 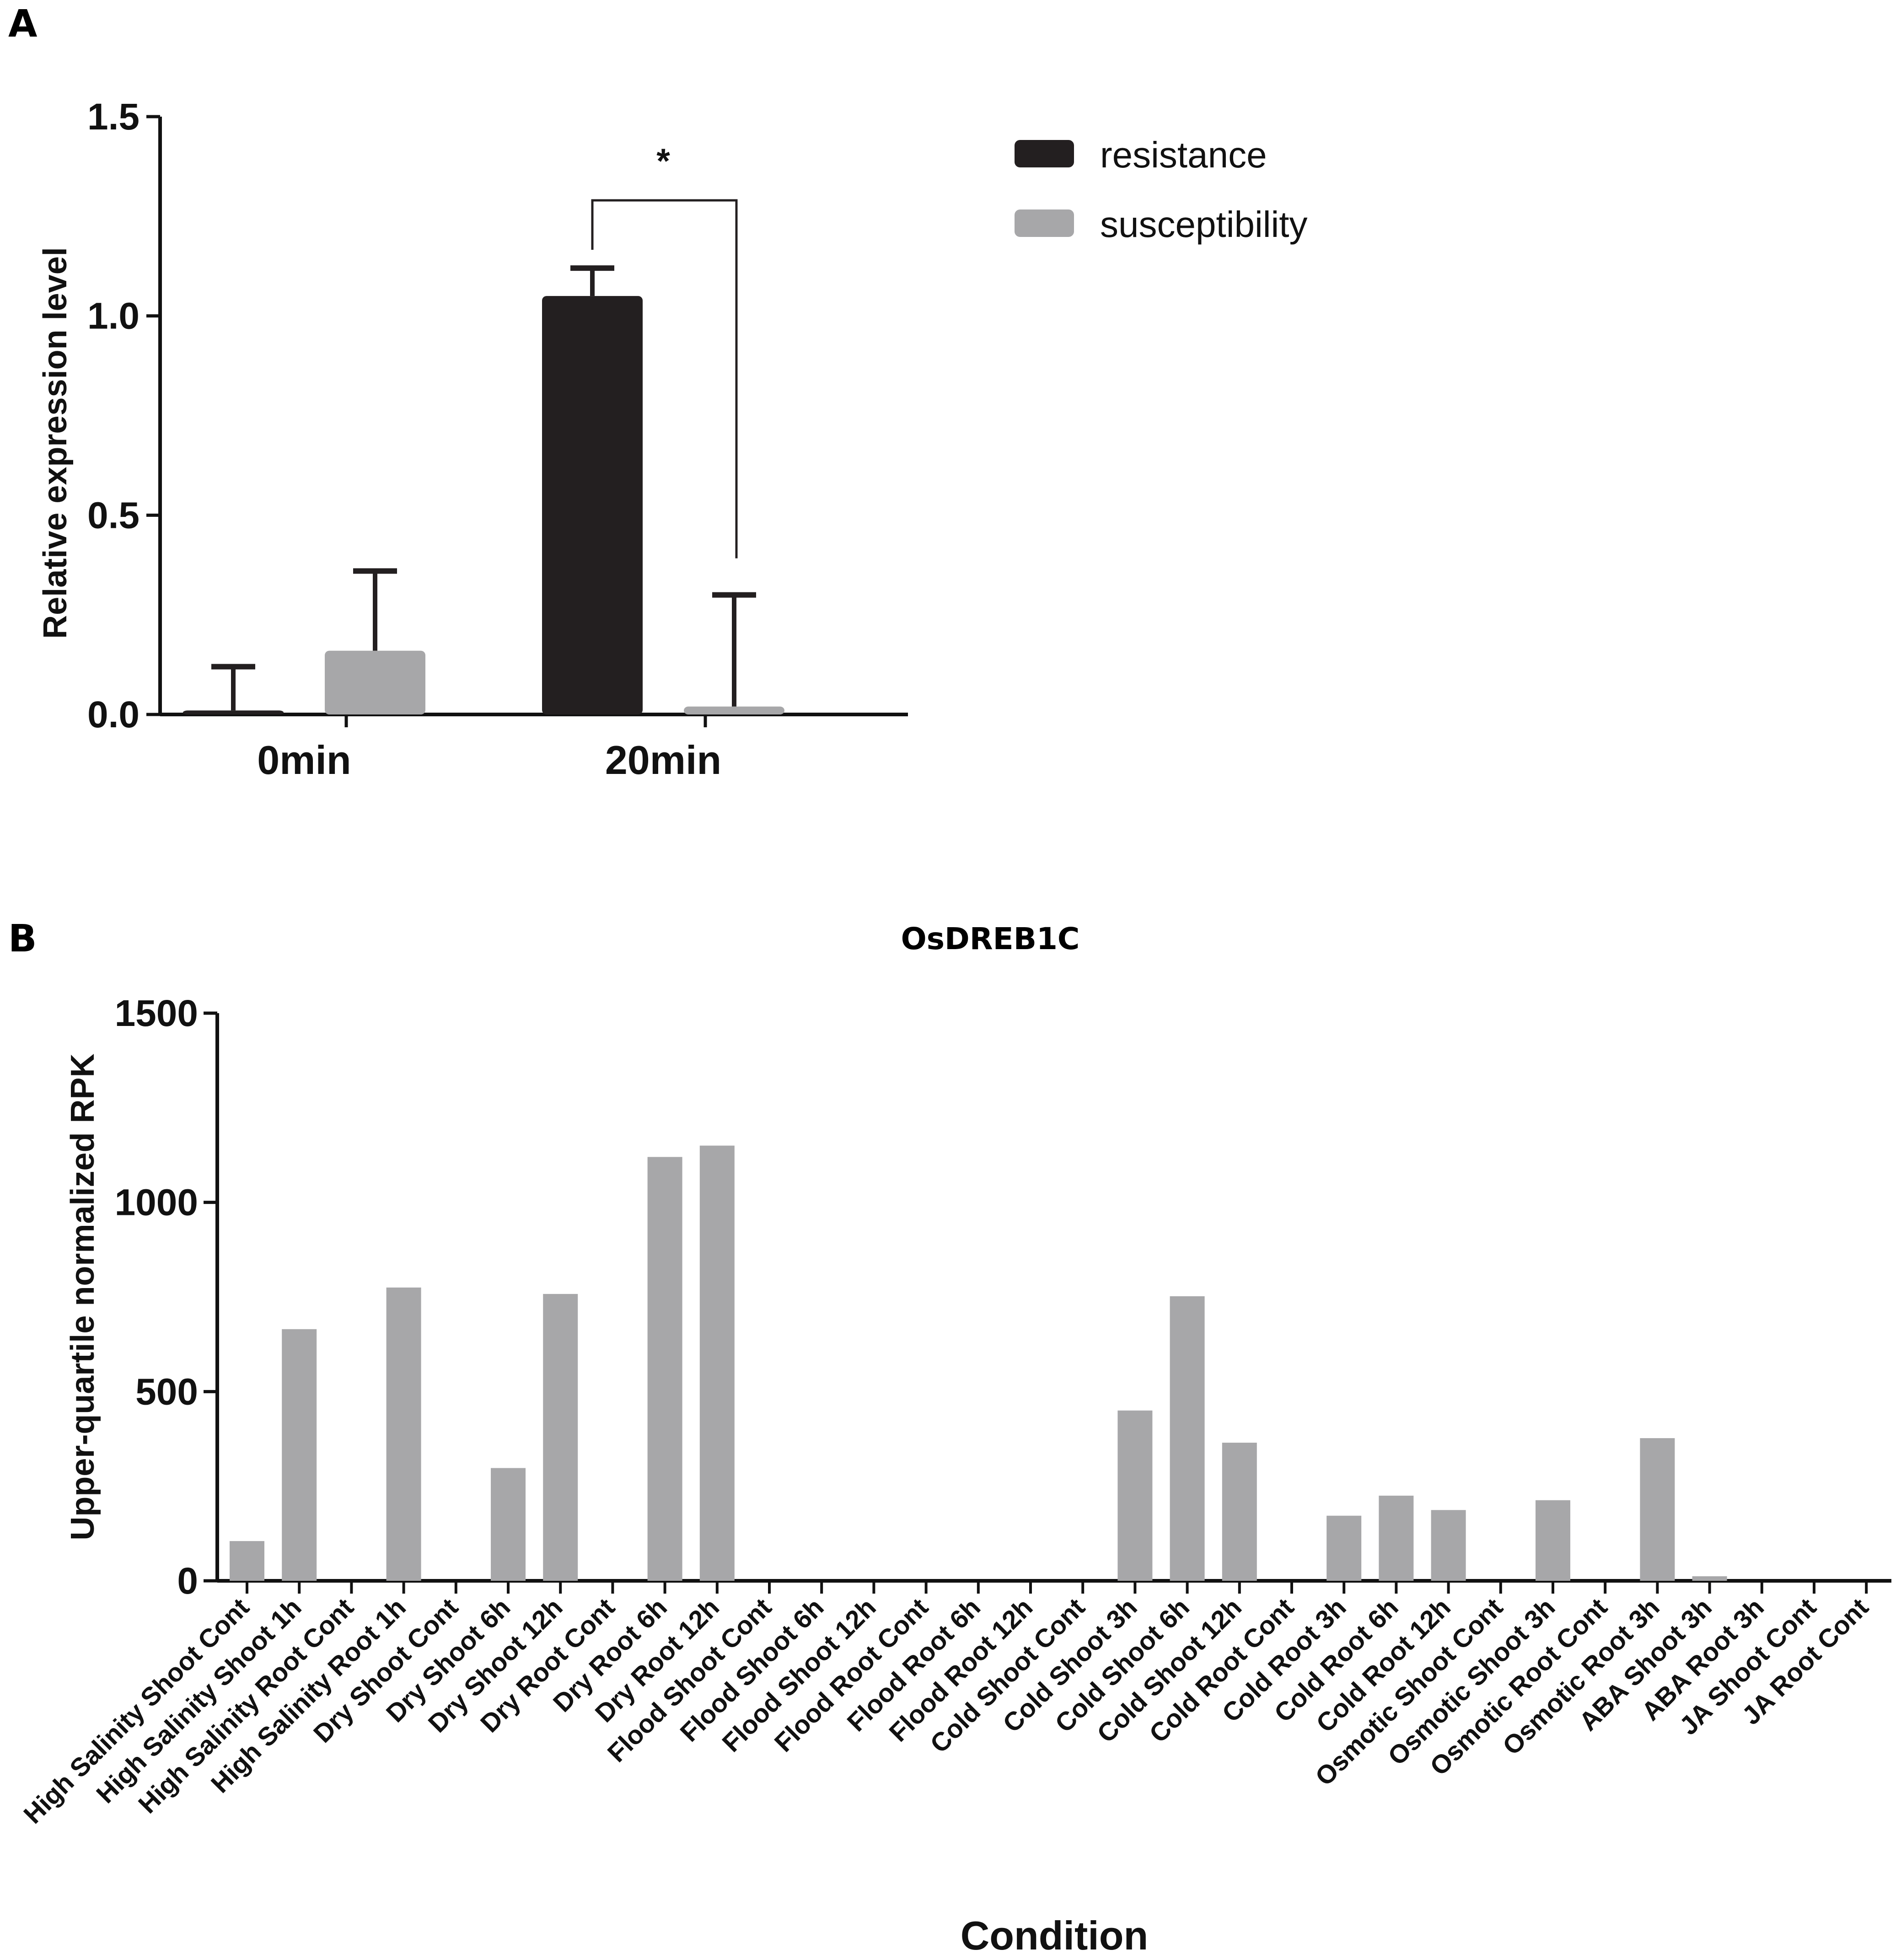 What do you see at coordinates (375, 682) in the screenshot?
I see `bar-susceptibility-0min` at bounding box center [375, 682].